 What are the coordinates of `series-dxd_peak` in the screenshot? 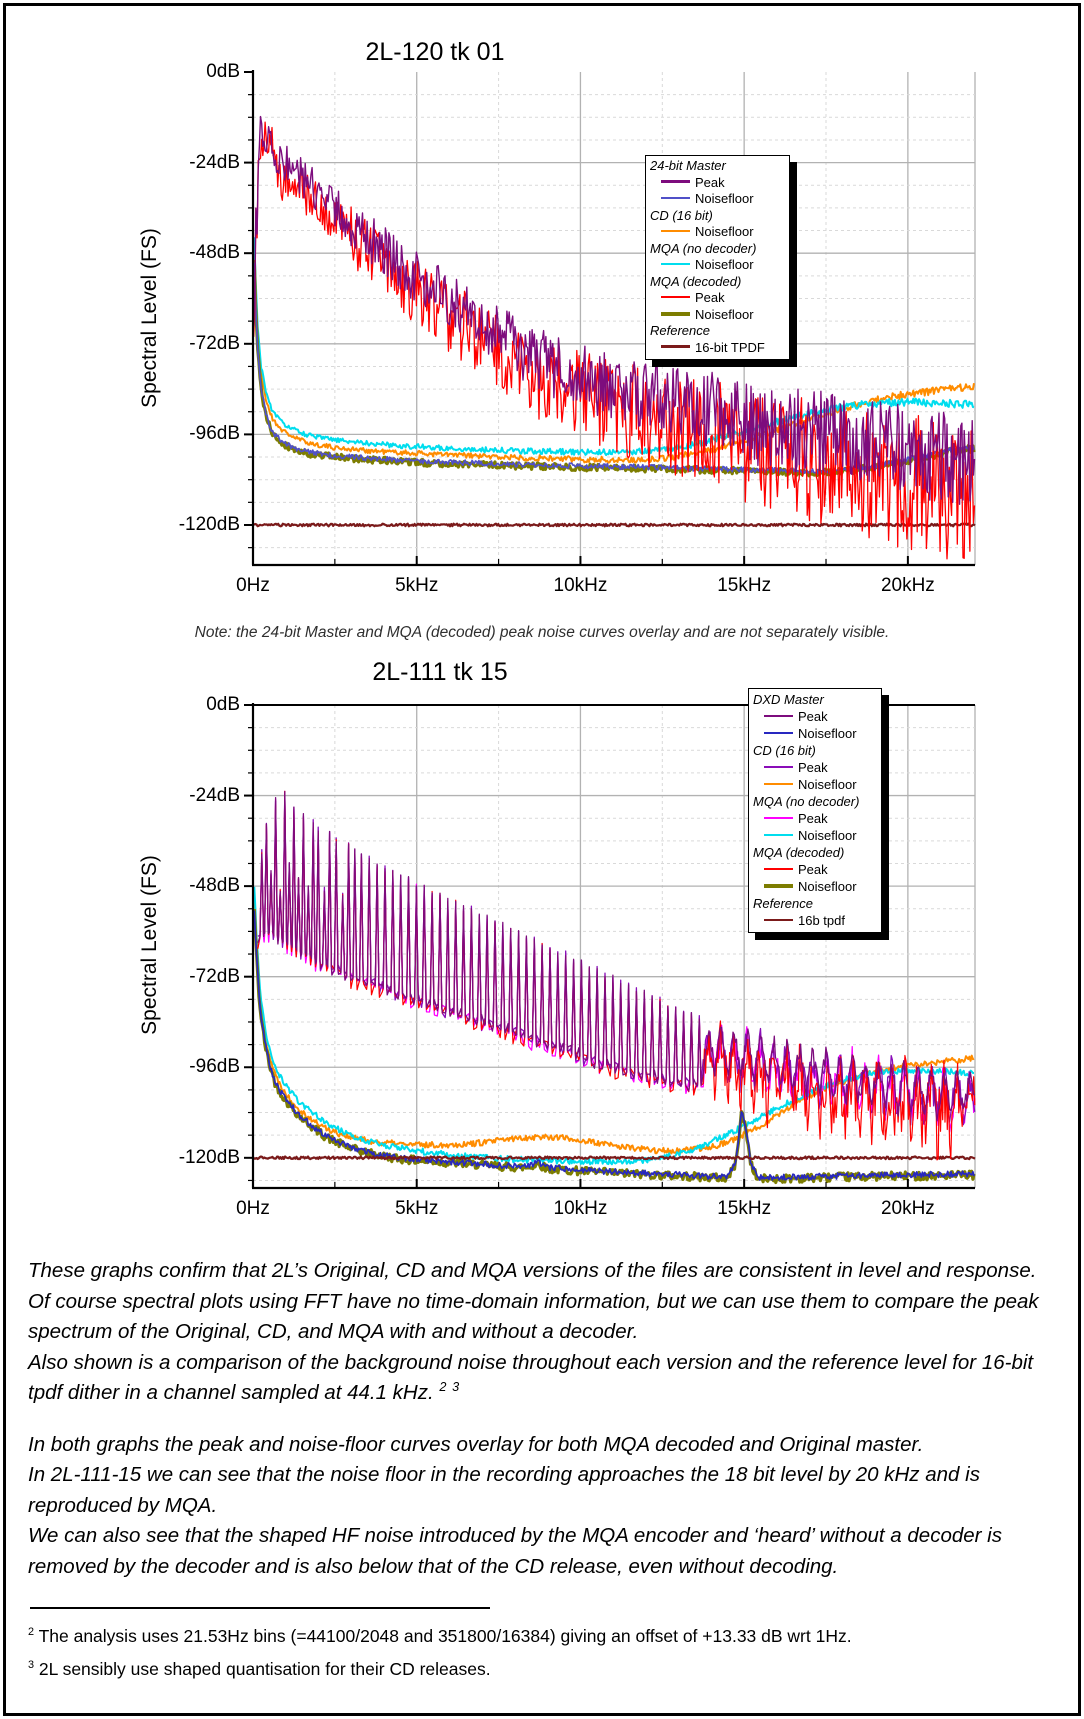 It's located at (616, 956).